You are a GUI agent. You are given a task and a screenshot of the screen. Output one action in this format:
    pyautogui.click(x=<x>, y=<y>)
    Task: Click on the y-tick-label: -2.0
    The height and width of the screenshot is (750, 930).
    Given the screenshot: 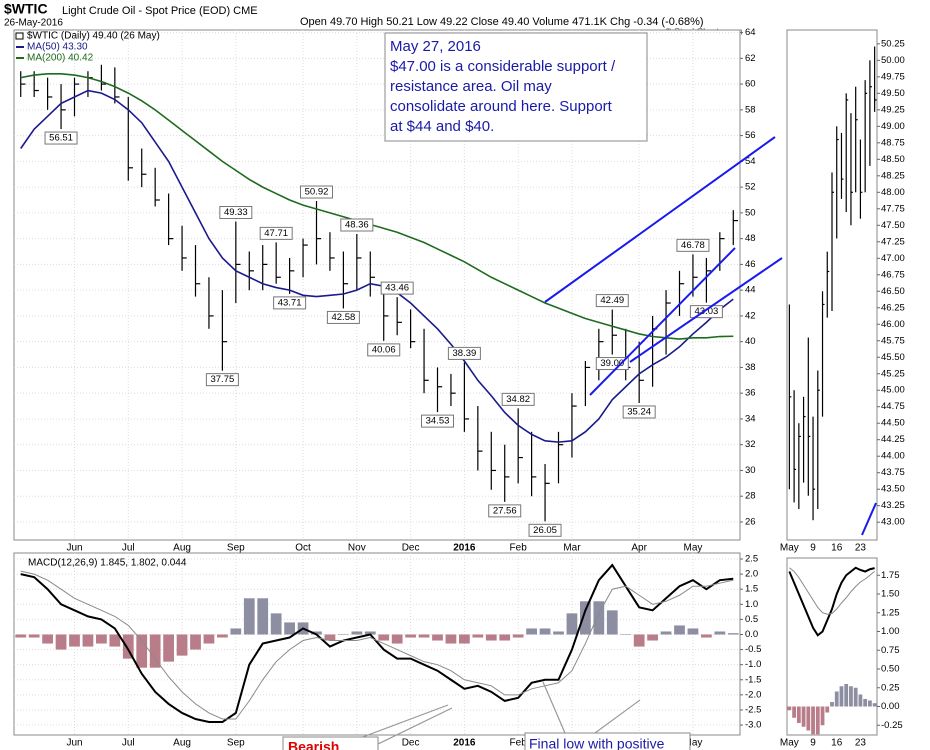 What is the action you would take?
    pyautogui.click(x=753, y=694)
    